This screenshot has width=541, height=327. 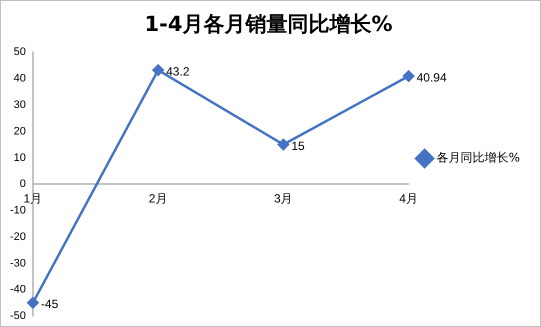 I want to click on x-tick-label: 4月, so click(x=408, y=199).